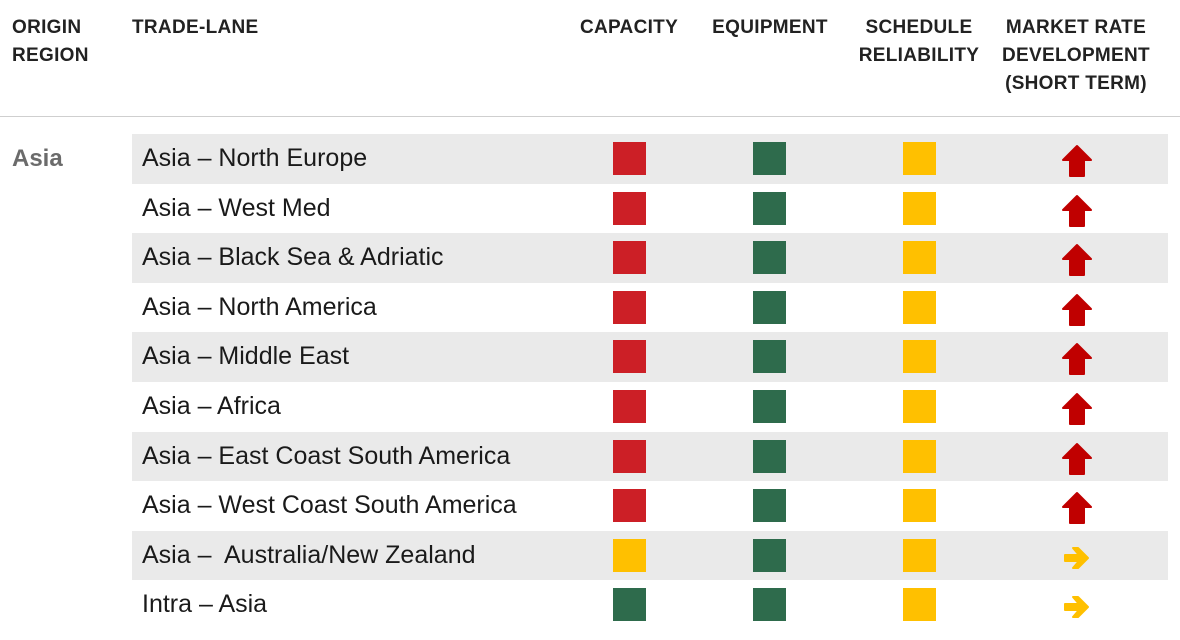 The height and width of the screenshot is (640, 1180). I want to click on trade-lane-label: Asia – East Coast South America, so click(326, 455).